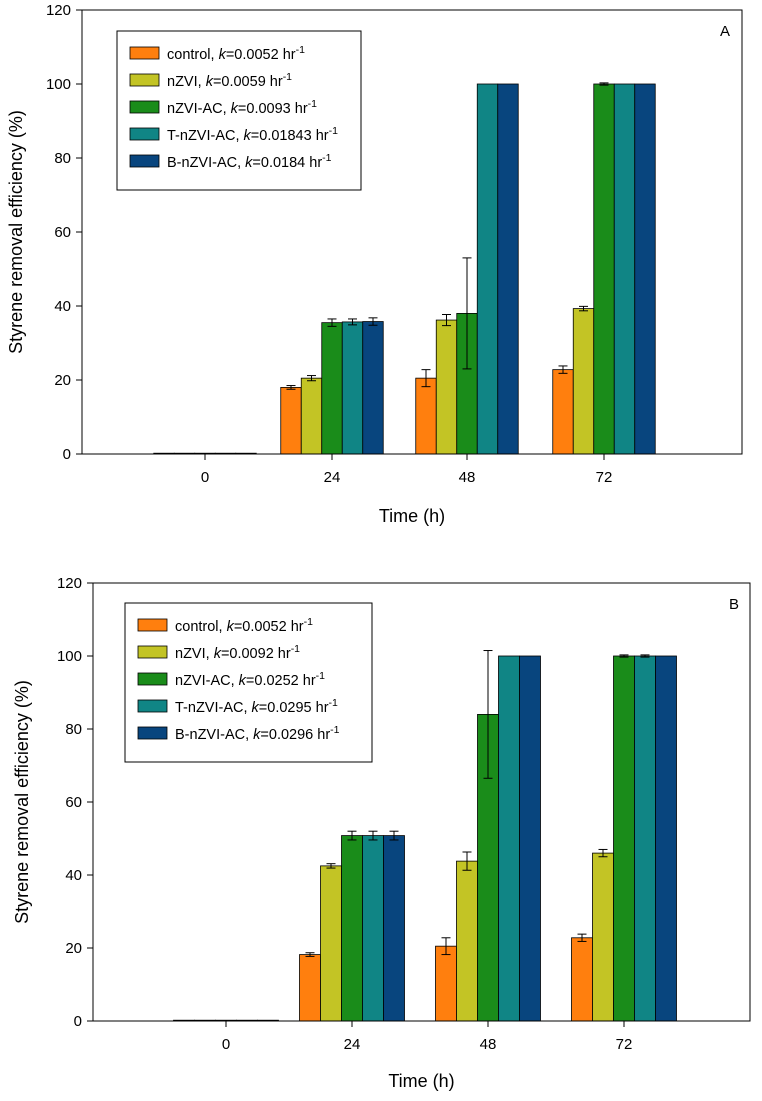 The height and width of the screenshot is (1101, 762). I want to click on legend-item-T-nZVI-AC: T-nZVI-AC, k=0.01843 hr-1, so click(233, 134).